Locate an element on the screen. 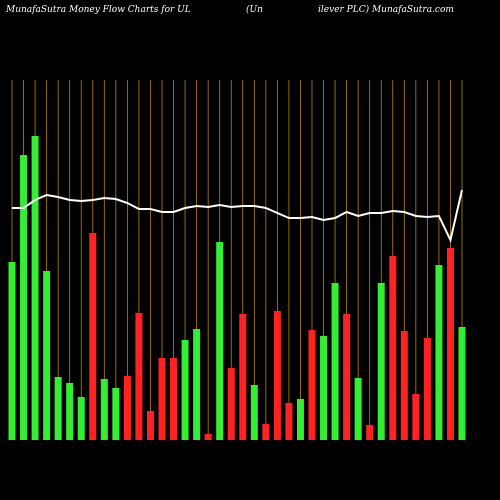 This screenshot has height=500, width=500. chart-title-mid: (Un is located at coordinates (254, 9).